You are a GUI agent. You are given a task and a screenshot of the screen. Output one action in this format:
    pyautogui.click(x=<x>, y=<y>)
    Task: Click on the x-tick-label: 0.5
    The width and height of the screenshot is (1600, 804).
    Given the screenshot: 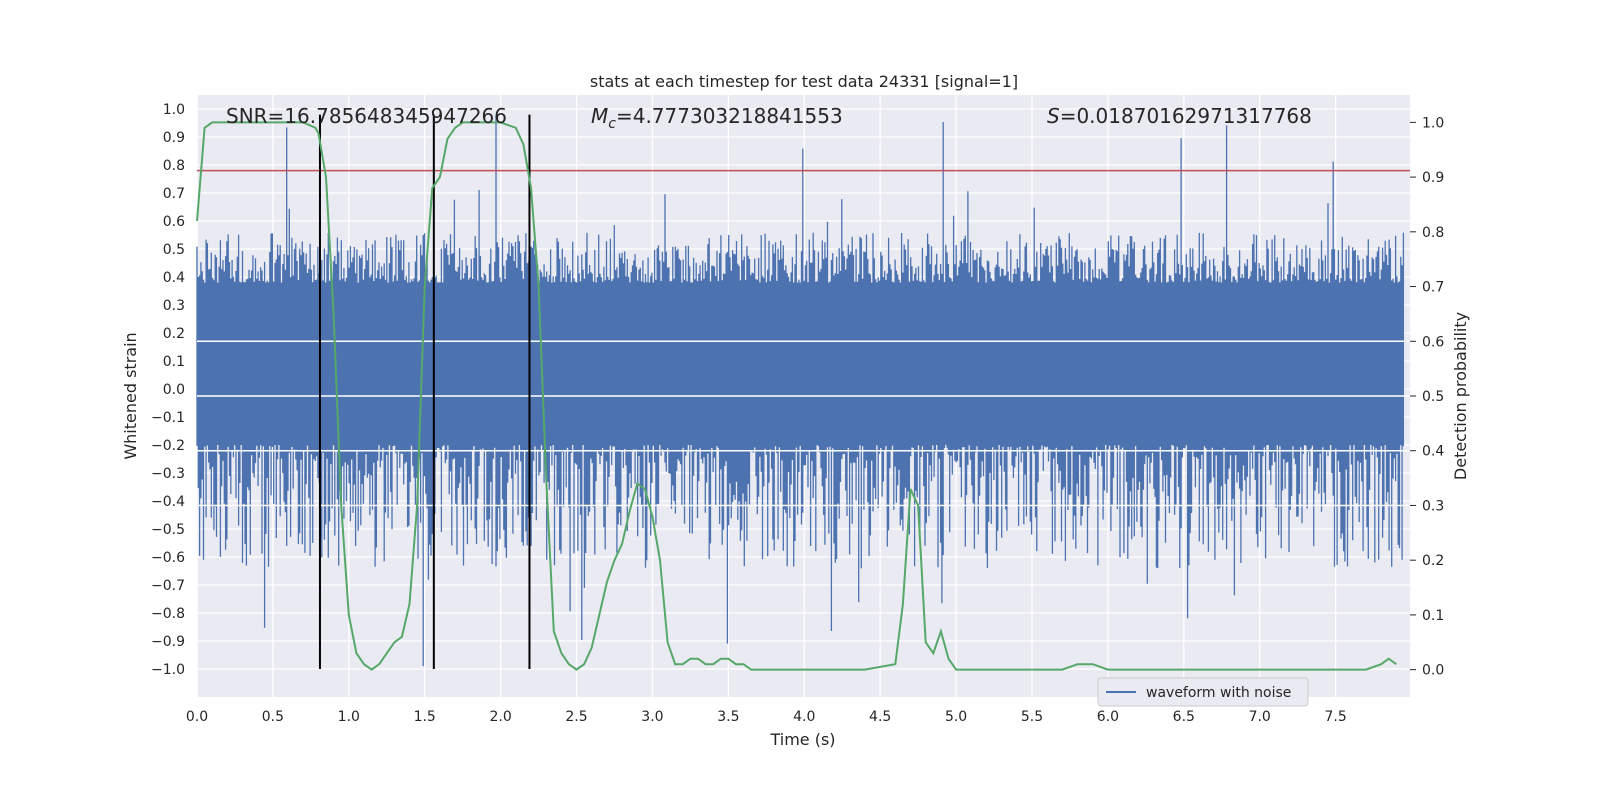 What is the action you would take?
    pyautogui.click(x=273, y=717)
    